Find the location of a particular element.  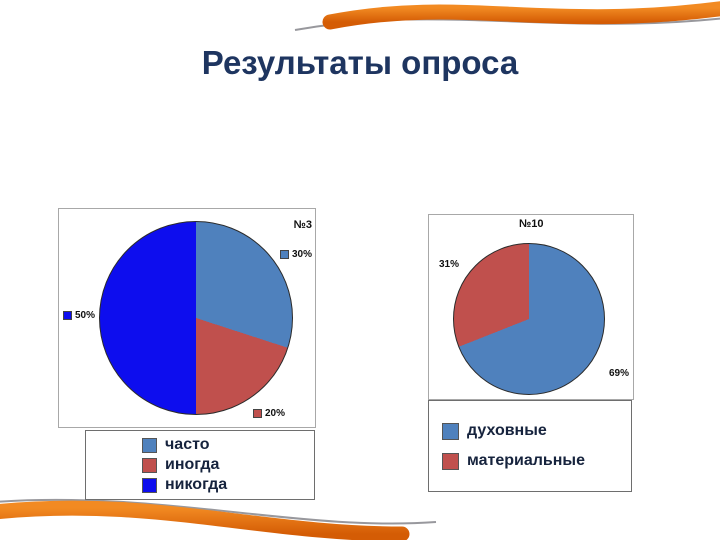

legend-item-duhovnye: духовные is located at coordinates (536, 431).